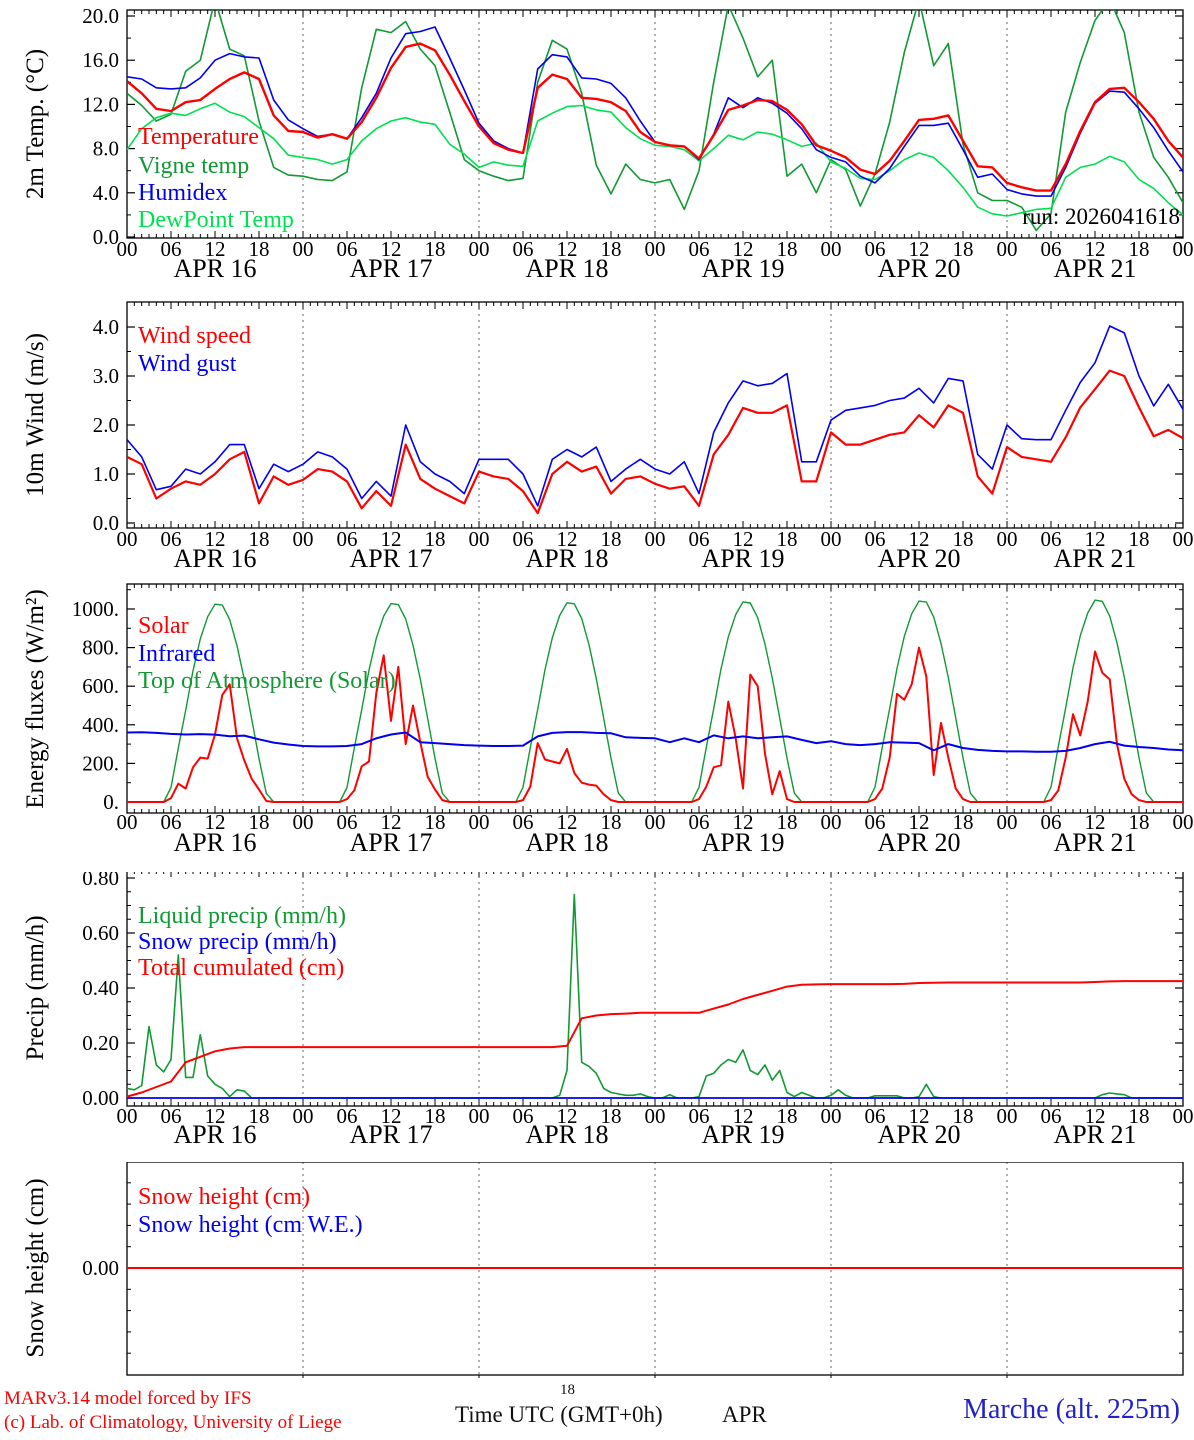 The height and width of the screenshot is (1440, 1194). What do you see at coordinates (100, 1268) in the screenshot?
I see `svg-text: 0.00` at bounding box center [100, 1268].